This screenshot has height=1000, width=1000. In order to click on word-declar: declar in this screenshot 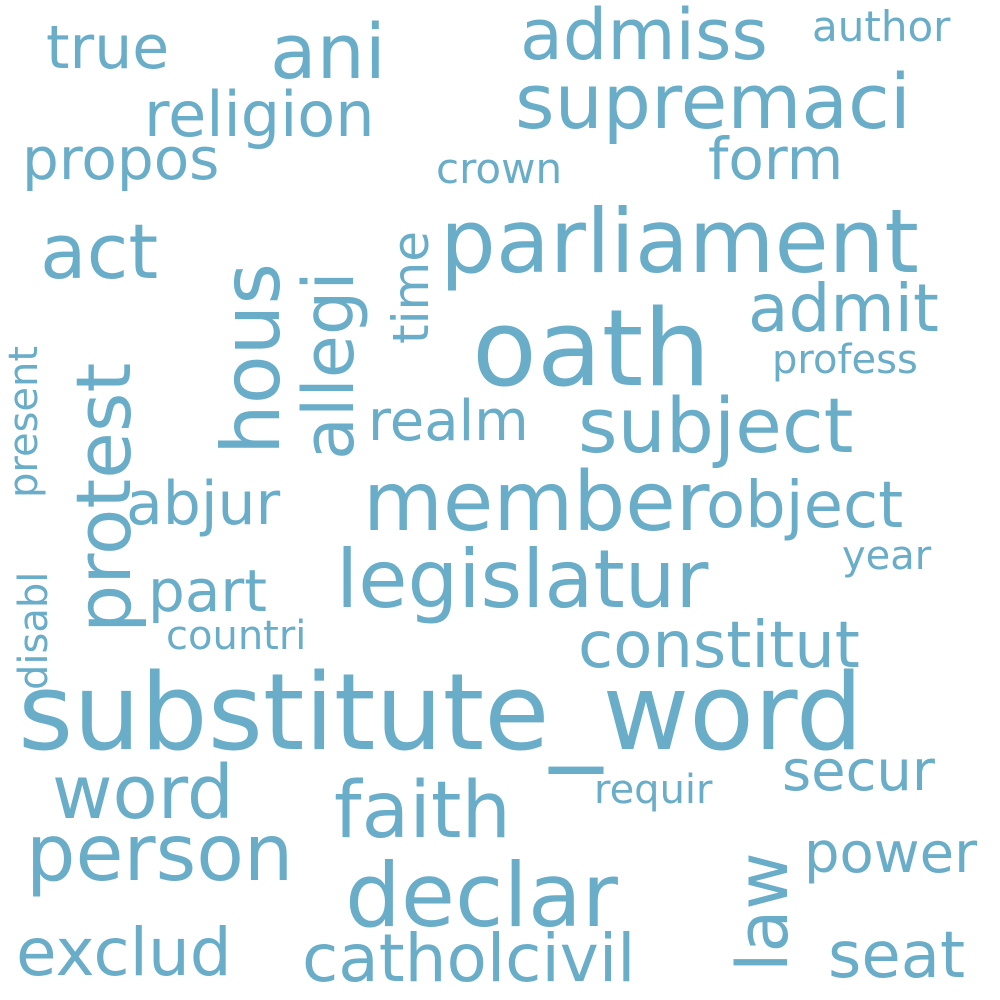, I will do `click(481, 895)`.